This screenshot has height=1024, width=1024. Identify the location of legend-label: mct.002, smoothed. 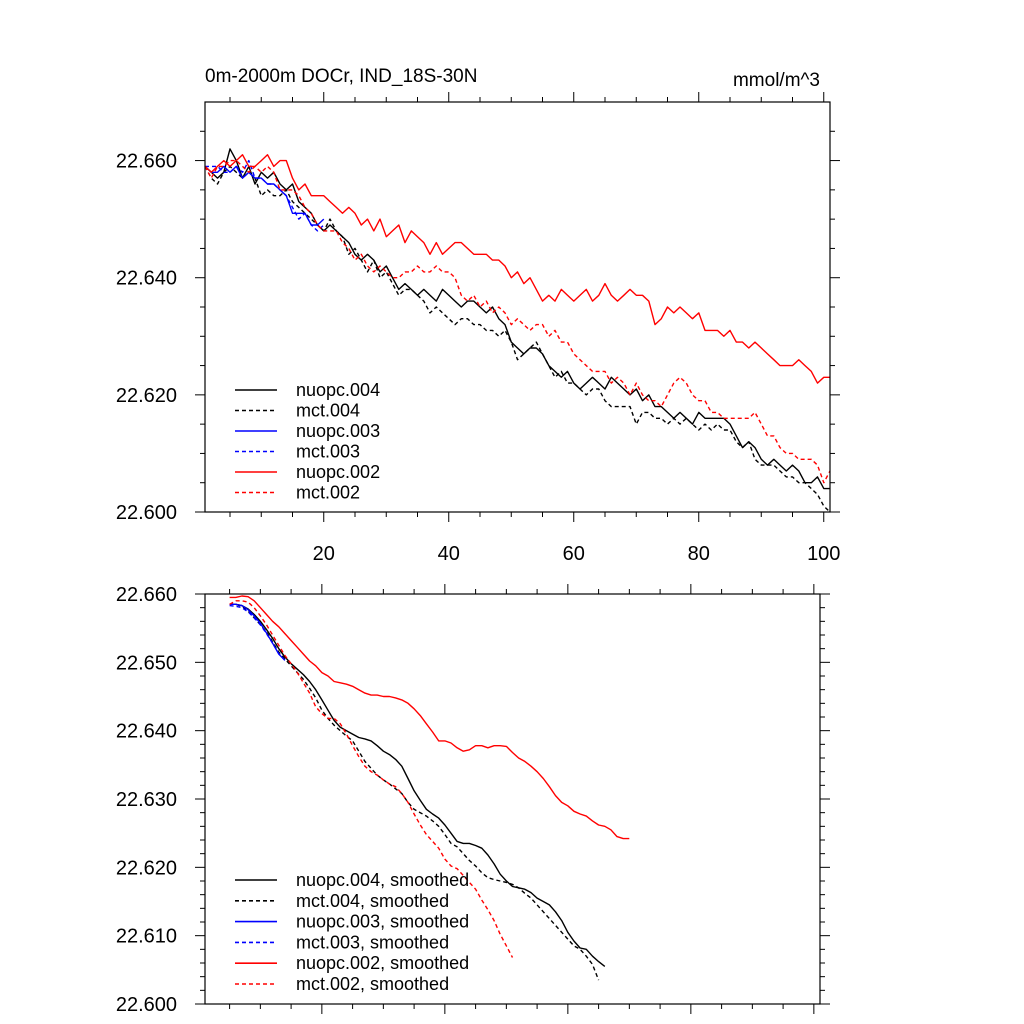
(372, 984).